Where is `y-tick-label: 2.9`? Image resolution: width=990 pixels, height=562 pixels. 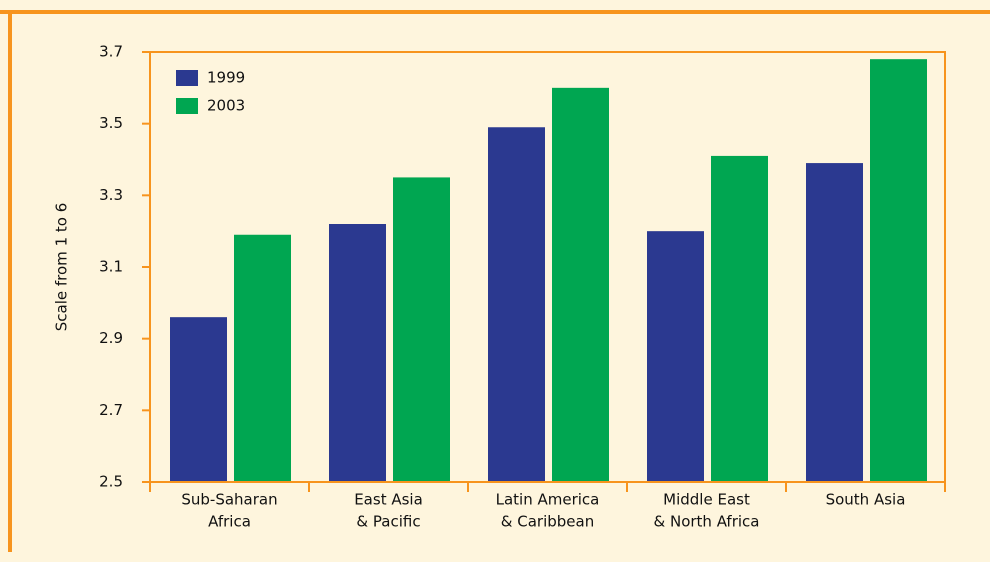
y-tick-label: 2.9 is located at coordinates (111, 338).